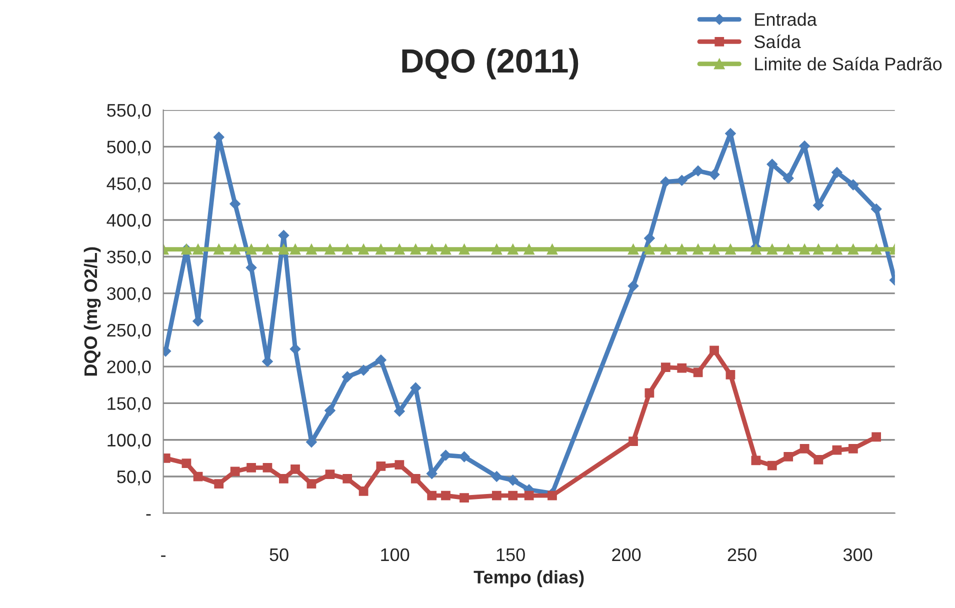 The width and height of the screenshot is (955, 608). Describe the element at coordinates (129, 368) in the screenshot. I see `y-tick-label: 200,0` at that location.